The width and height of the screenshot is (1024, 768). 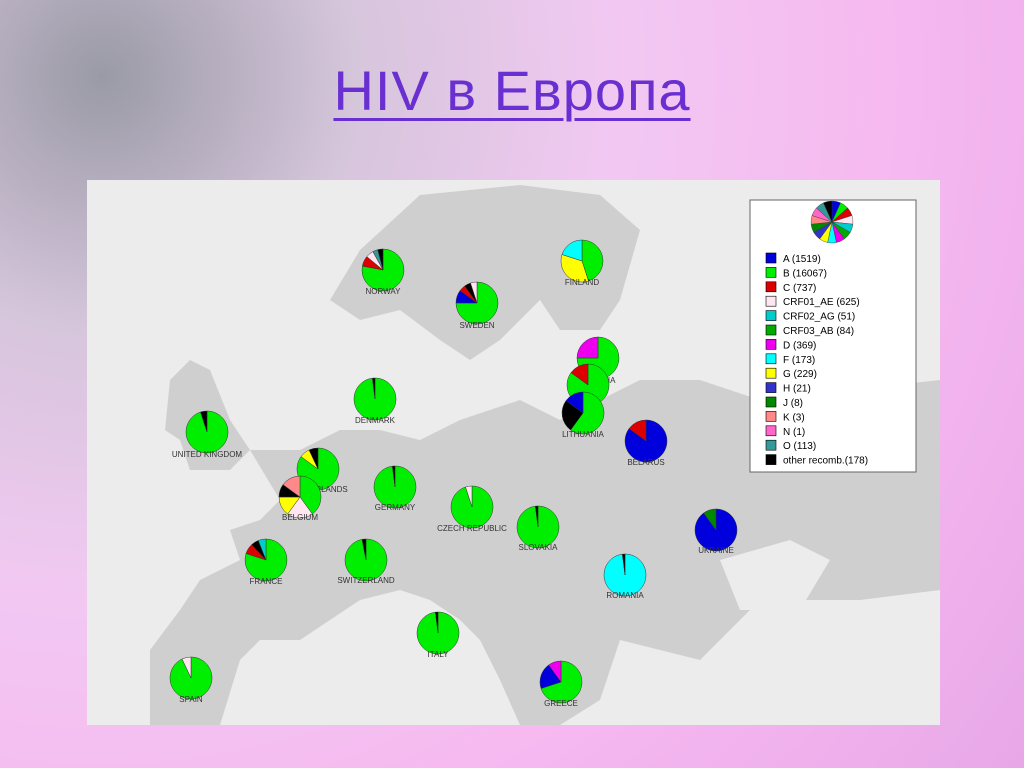 I want to click on legend-label: CRF02_AG (51), so click(x=819, y=317).